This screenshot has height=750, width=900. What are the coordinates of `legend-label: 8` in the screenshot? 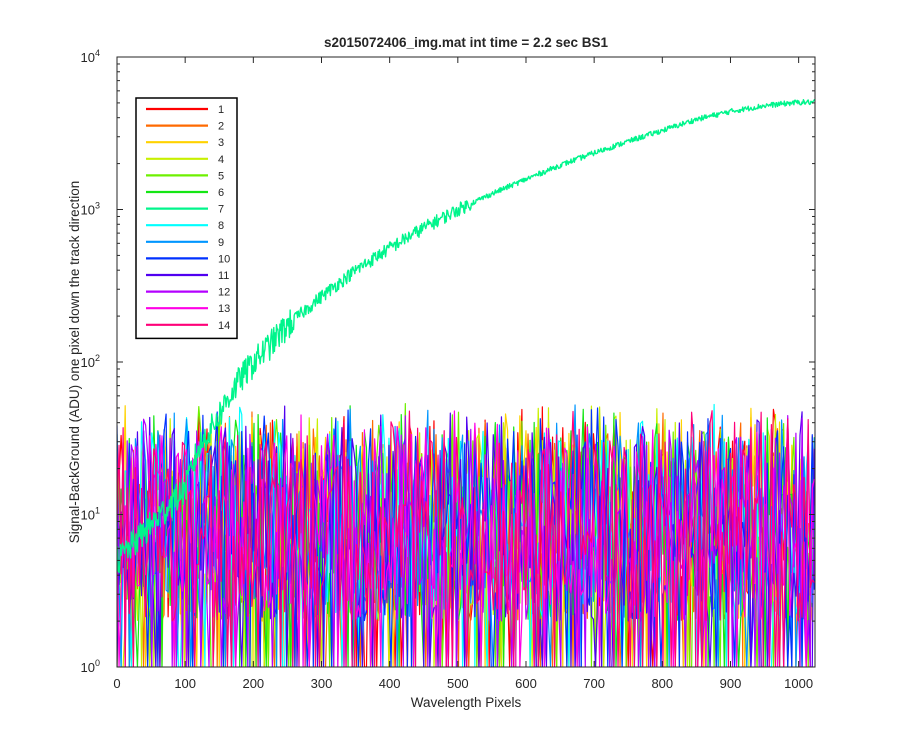 It's located at (221, 226).